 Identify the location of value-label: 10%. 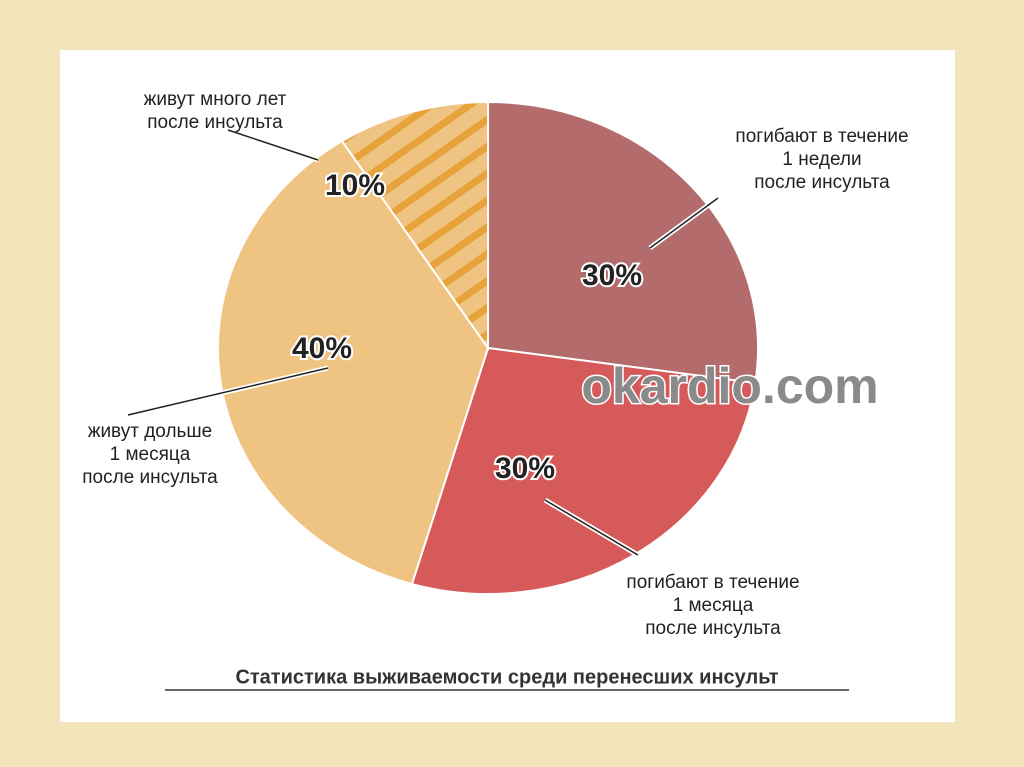
(355, 185).